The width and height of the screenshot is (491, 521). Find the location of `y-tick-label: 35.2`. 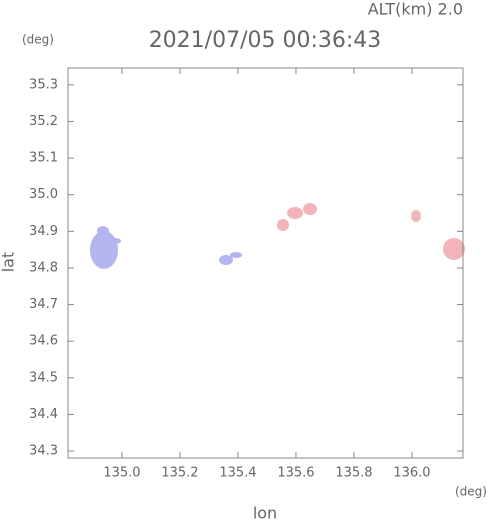

y-tick-label: 35.2 is located at coordinates (43, 121).